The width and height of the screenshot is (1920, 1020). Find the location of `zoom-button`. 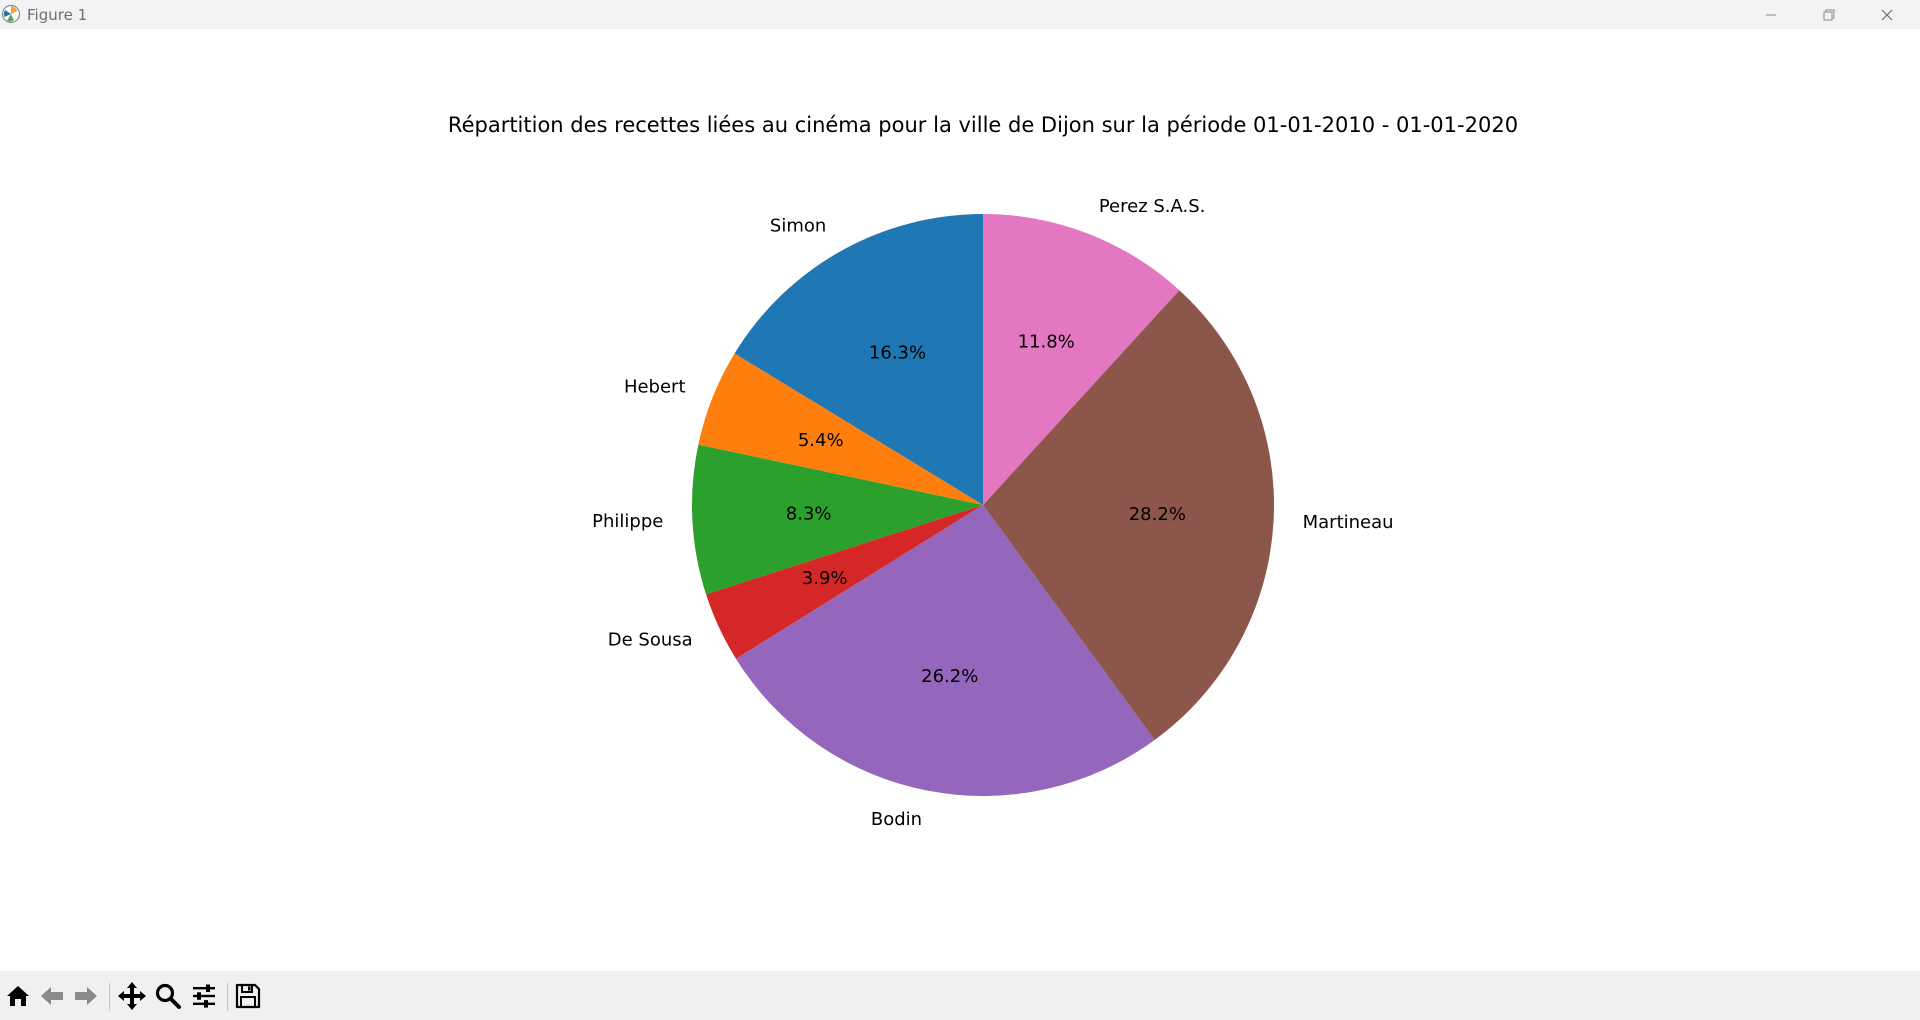

zoom-button is located at coordinates (168, 996).